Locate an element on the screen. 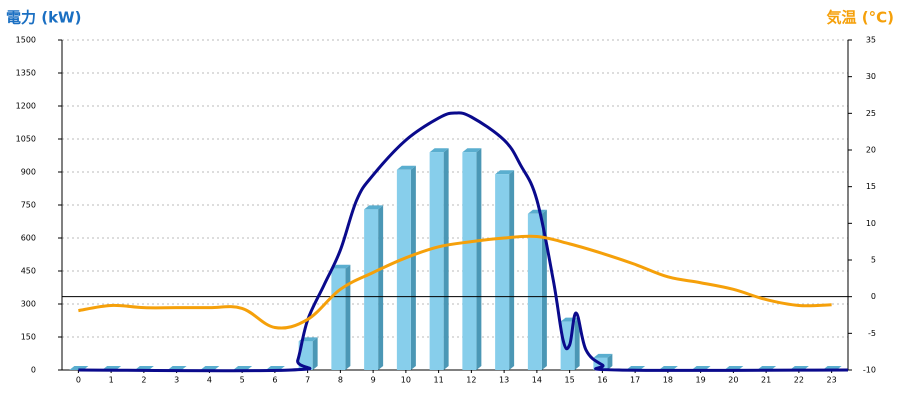  y2-tick-label: 20 is located at coordinates (871, 150).